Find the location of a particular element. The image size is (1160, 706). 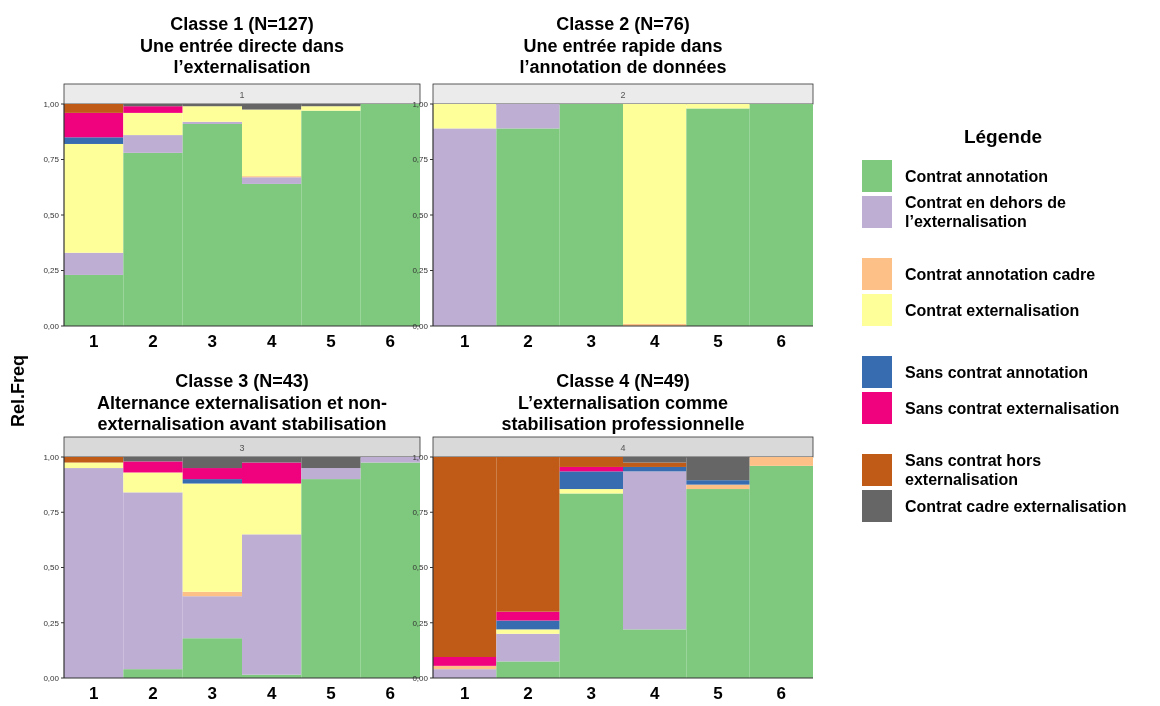

legend-label: Sans contrat annotation is located at coordinates (997, 372).